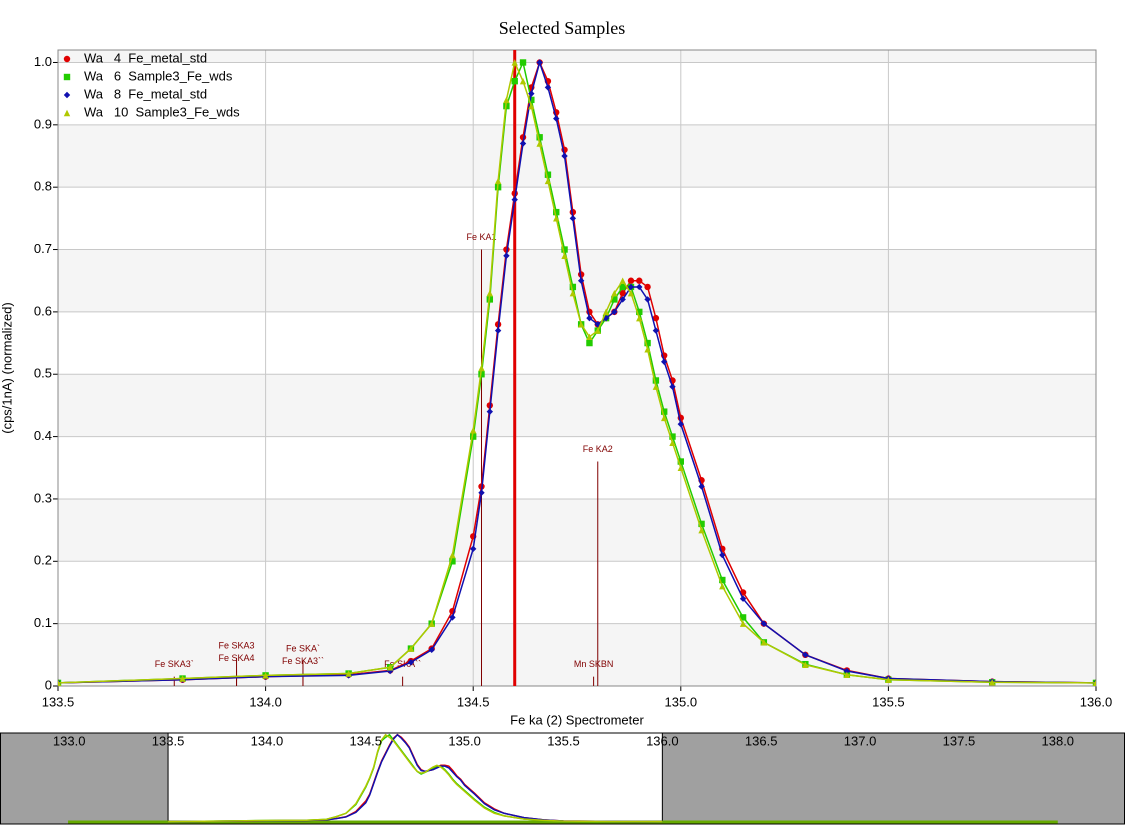 The width and height of the screenshot is (1125, 830). I want to click on overview-tick-label: 134.5, so click(365, 740).